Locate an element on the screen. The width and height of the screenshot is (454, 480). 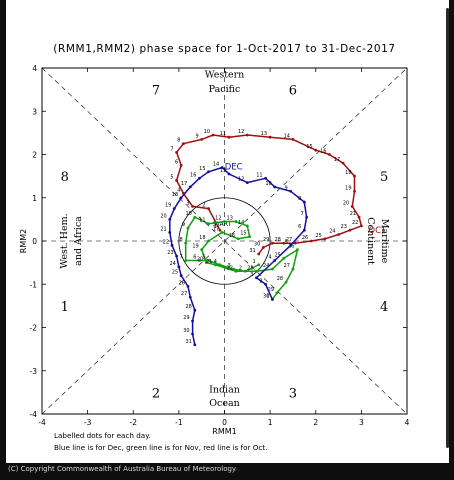
x-tick-label: 0 is located at coordinates (224, 422).